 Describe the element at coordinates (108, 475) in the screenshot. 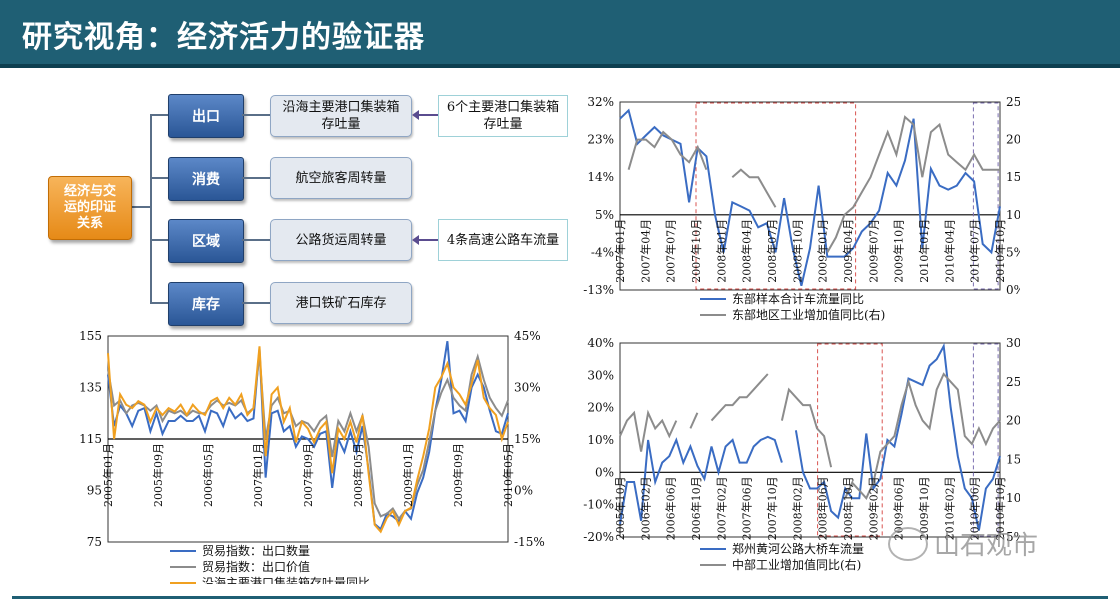

I see `x-tick-label: 2005年01月` at that location.